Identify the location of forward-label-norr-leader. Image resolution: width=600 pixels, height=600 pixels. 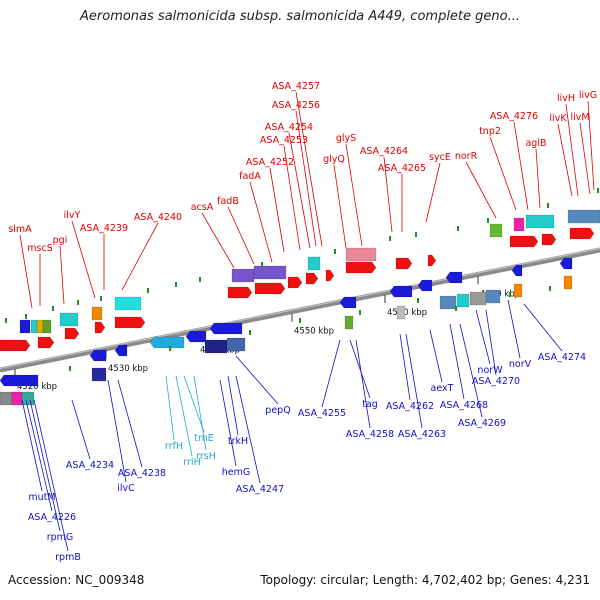
(481, 190).